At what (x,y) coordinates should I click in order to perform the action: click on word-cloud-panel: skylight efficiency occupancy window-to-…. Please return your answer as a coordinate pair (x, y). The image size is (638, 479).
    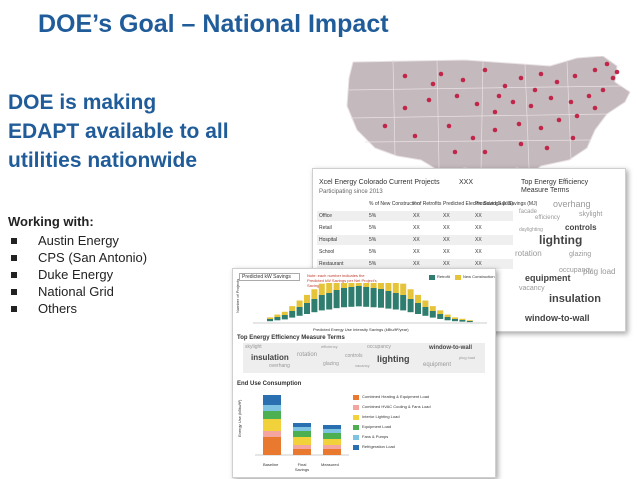
    Looking at the image, I should click on (364, 358).